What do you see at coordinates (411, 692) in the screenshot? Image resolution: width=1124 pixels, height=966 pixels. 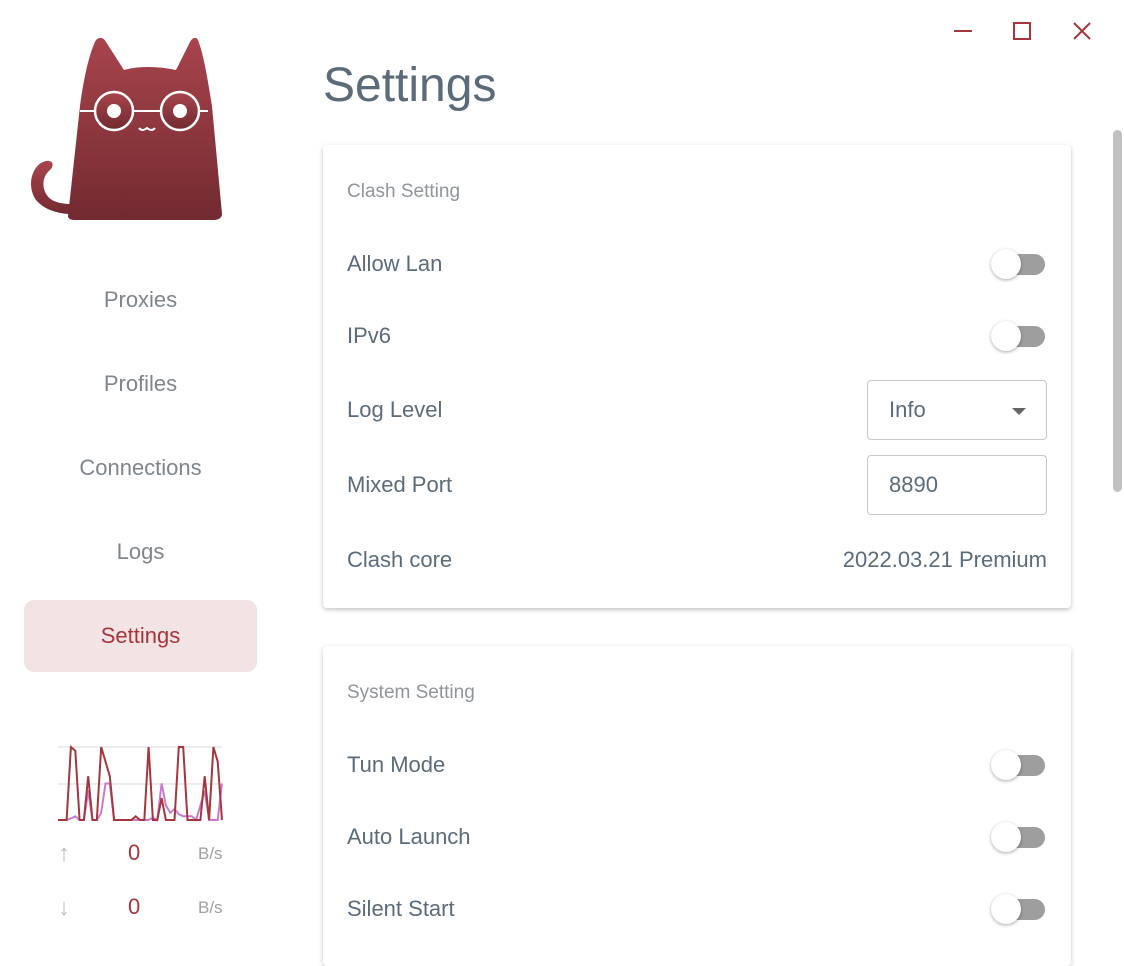 I see `card-title: System Setting` at bounding box center [411, 692].